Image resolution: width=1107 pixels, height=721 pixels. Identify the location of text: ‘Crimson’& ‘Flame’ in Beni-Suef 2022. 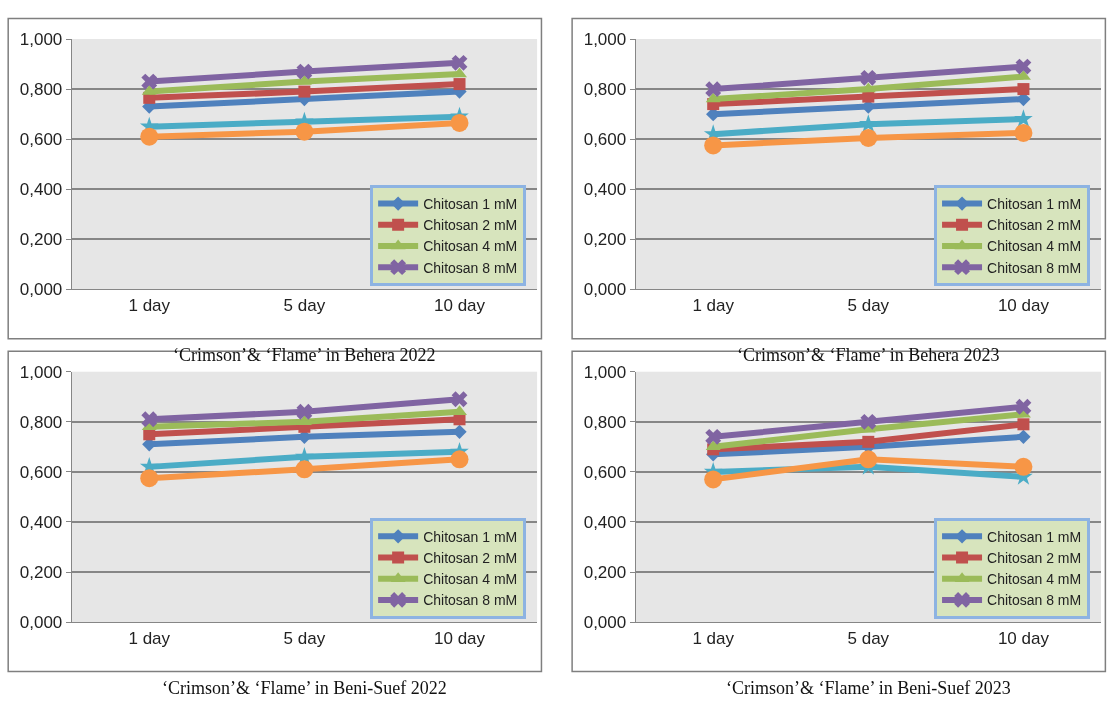
(304, 688).